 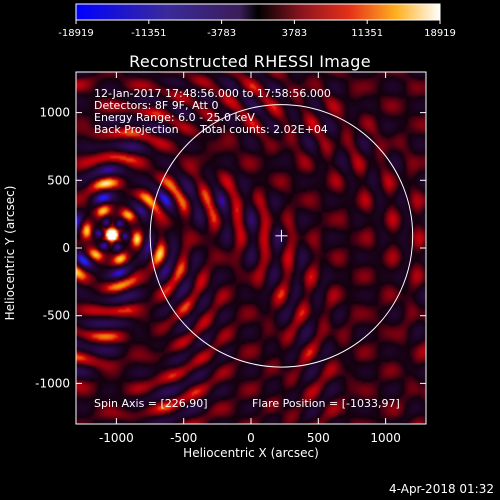 I want to click on y-tick-label: 500, so click(x=58, y=180).